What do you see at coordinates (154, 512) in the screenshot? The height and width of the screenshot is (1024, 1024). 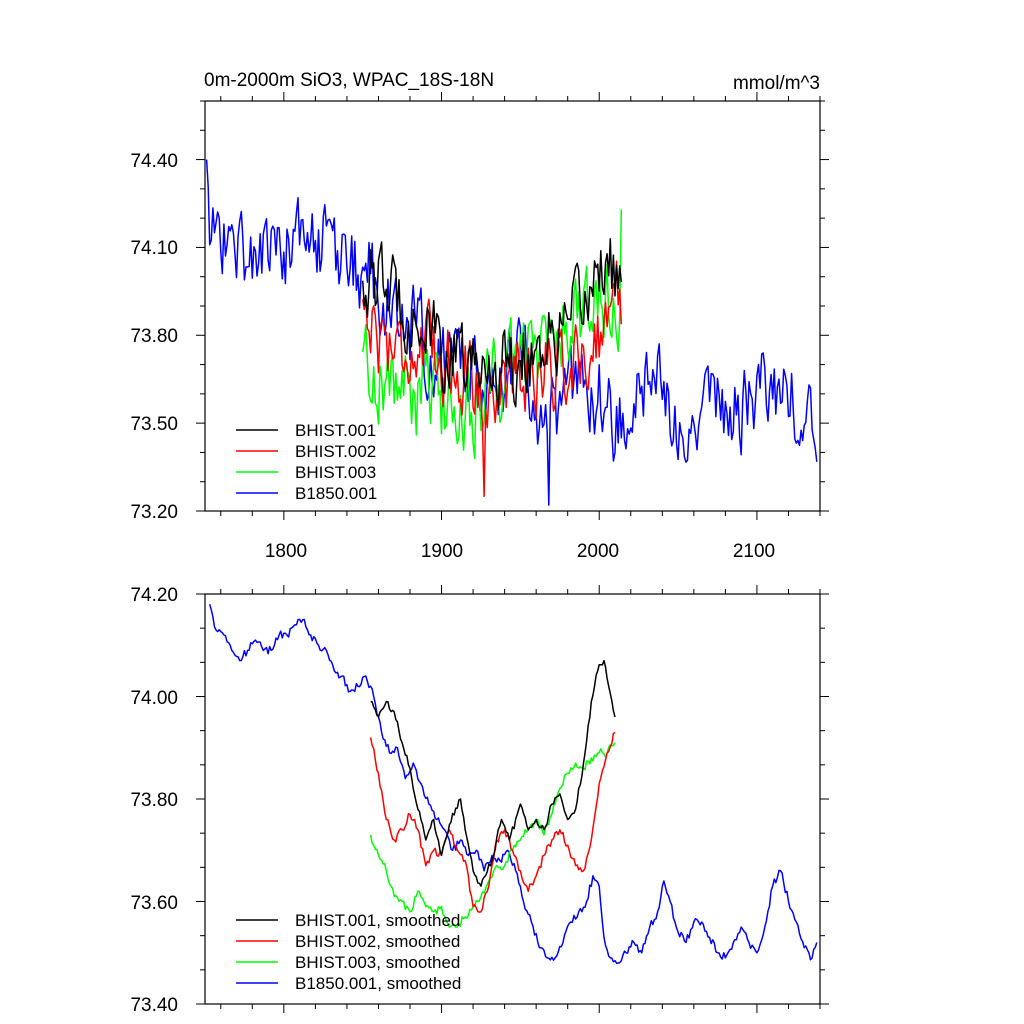 I see `top-y-tick-label: 73.20` at bounding box center [154, 512].